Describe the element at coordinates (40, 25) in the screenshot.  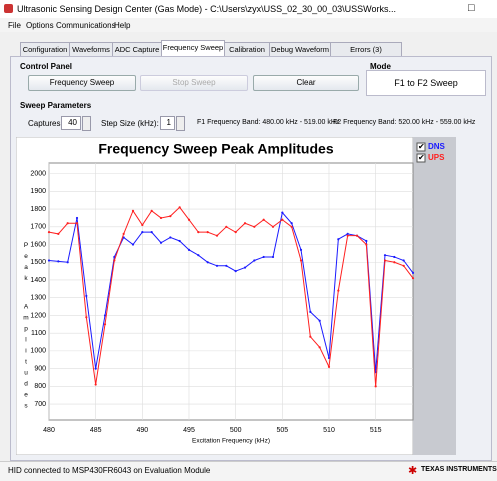
I see `menu-item: Options` at that location.